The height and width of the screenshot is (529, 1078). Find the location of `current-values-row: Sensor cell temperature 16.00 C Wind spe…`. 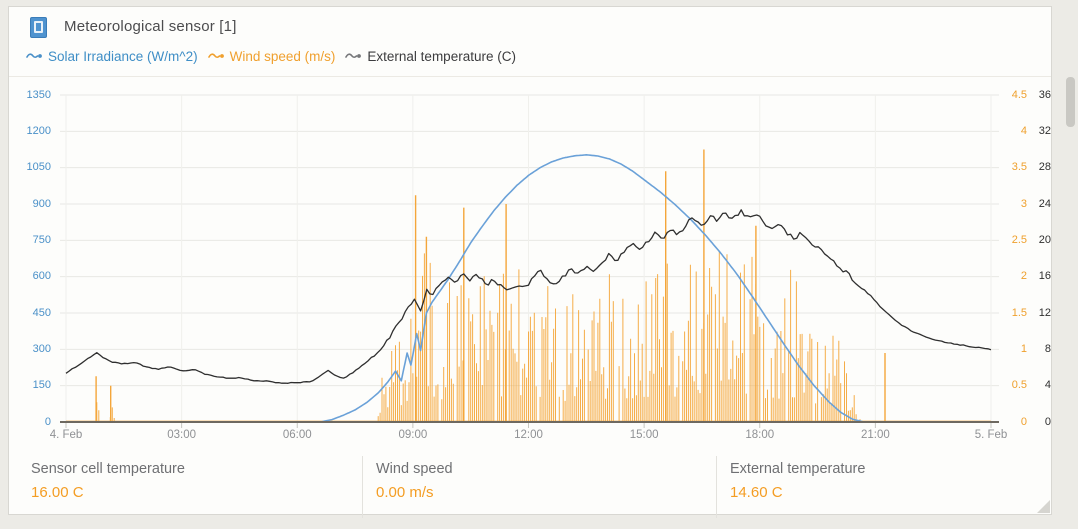

current-values-row: Sensor cell temperature 16.00 C Wind spe… is located at coordinates (530, 488).